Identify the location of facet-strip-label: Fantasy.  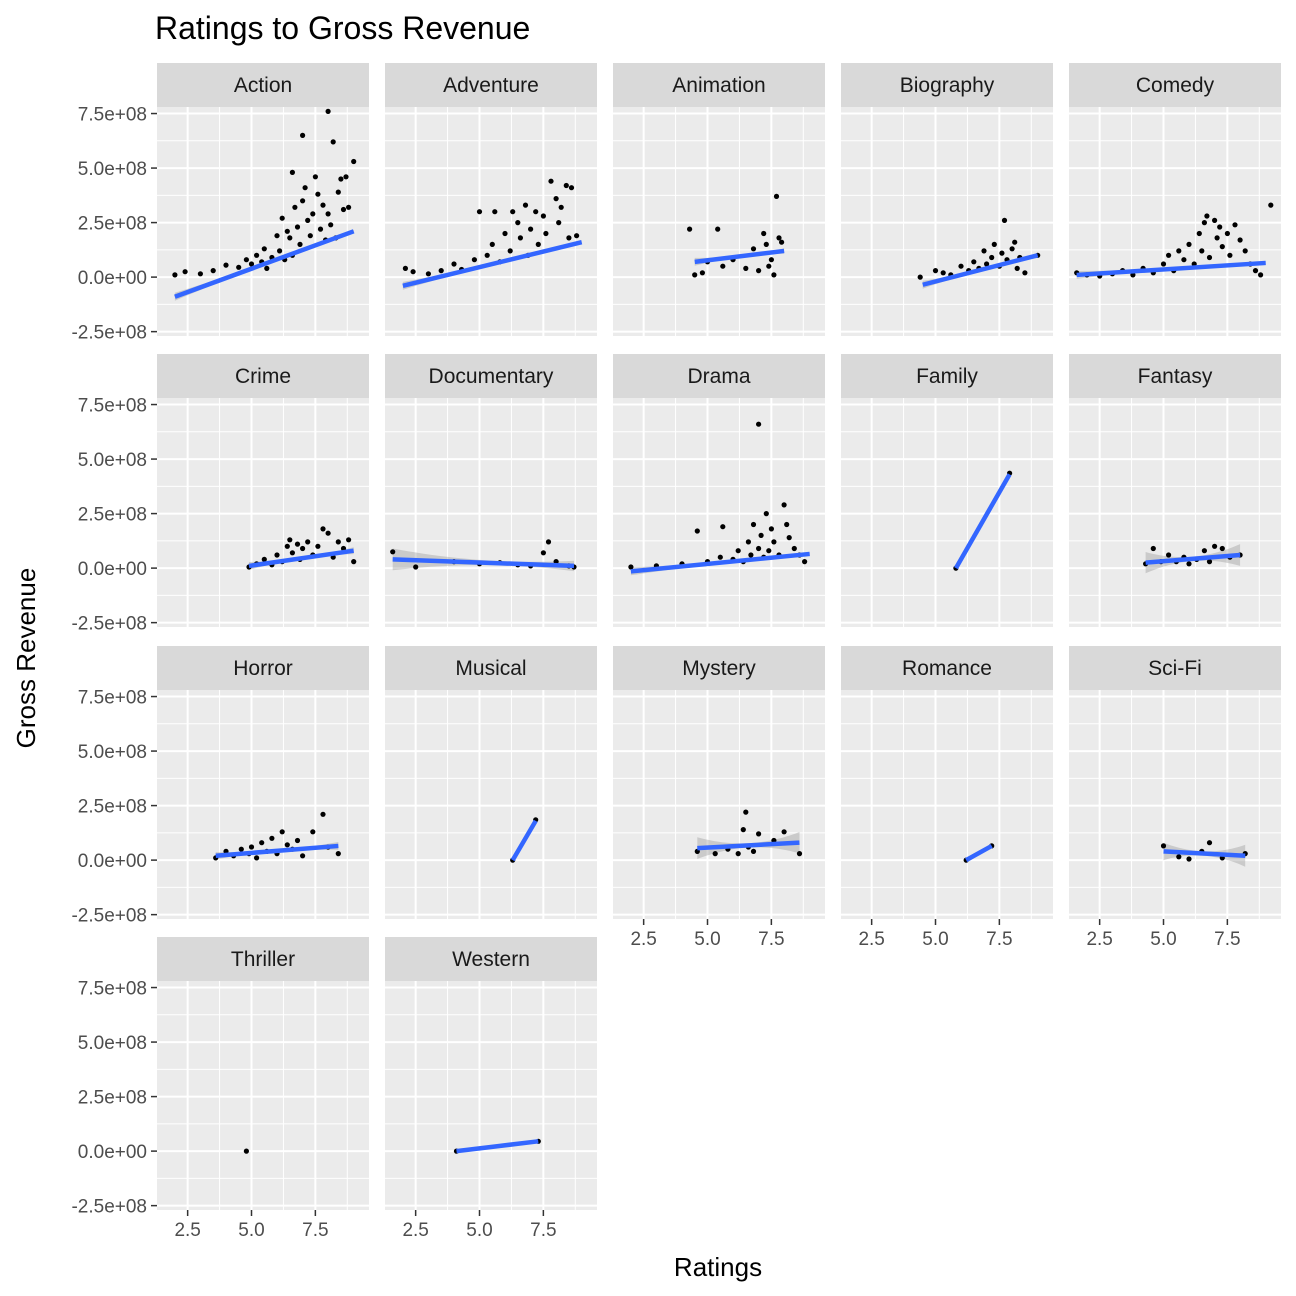
(1175, 376).